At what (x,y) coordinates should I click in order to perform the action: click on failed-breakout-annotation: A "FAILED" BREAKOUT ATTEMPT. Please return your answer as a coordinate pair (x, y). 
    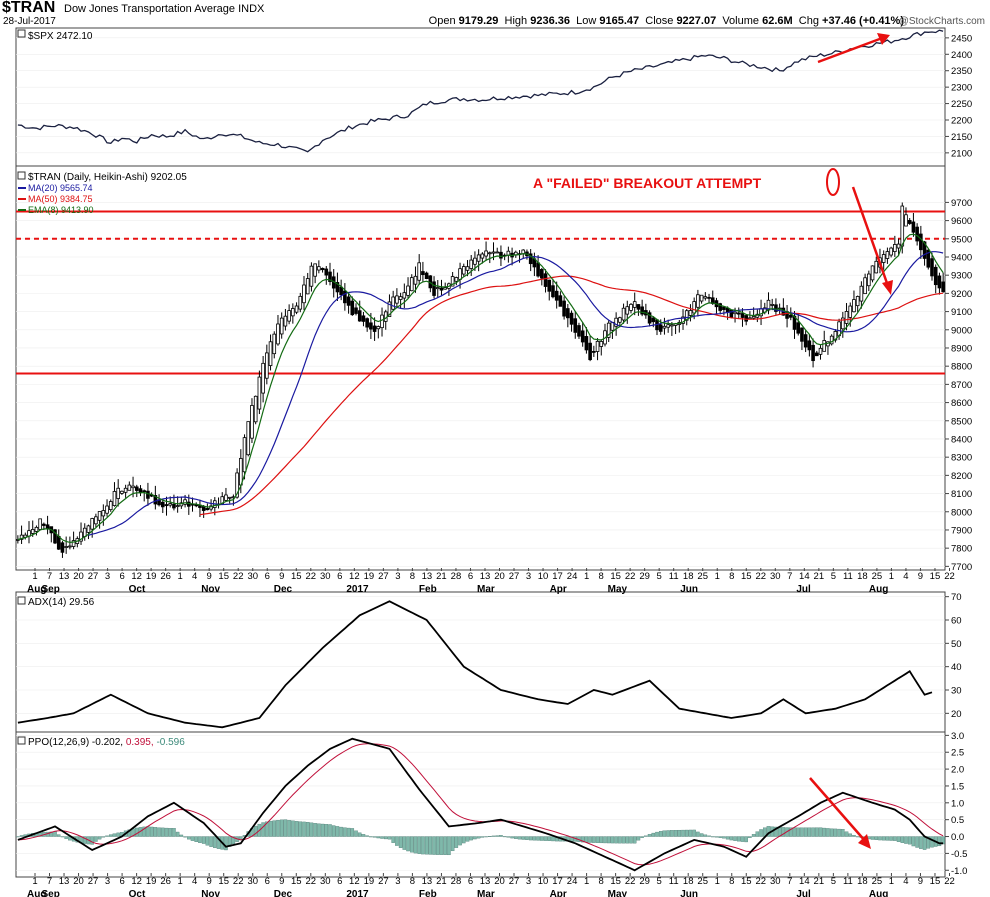
    Looking at the image, I should click on (647, 183).